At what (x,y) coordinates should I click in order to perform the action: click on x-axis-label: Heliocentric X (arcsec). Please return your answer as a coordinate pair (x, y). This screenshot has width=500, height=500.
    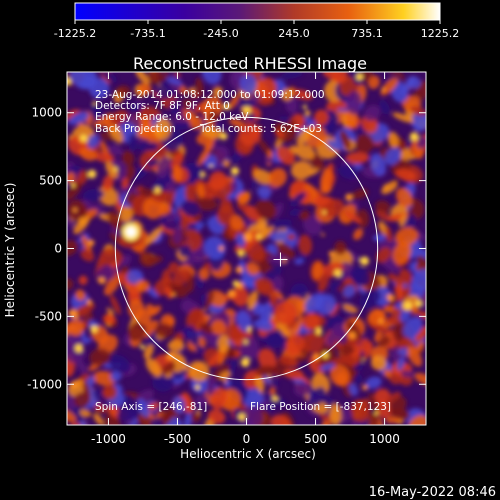
    Looking at the image, I should click on (248, 454).